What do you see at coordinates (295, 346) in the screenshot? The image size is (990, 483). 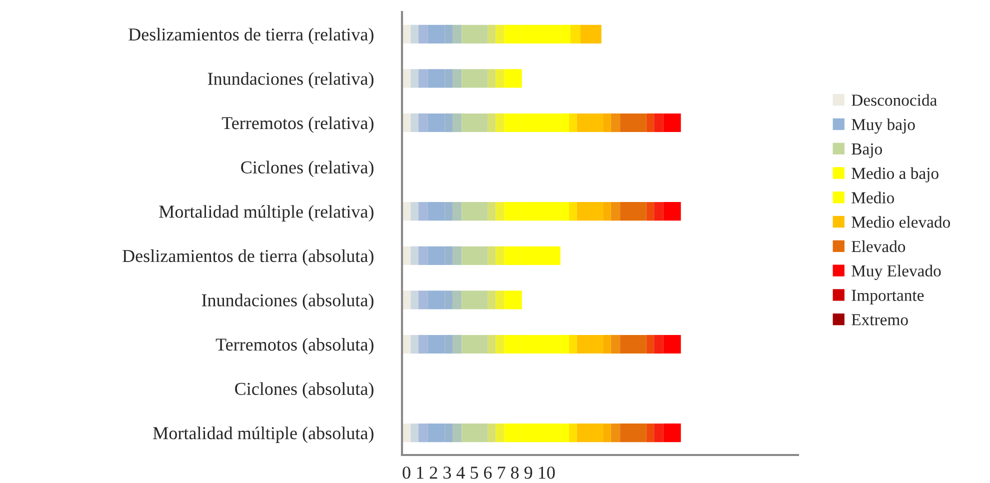 I see `y-tick-label: Terremotos (absoluta)` at bounding box center [295, 346].